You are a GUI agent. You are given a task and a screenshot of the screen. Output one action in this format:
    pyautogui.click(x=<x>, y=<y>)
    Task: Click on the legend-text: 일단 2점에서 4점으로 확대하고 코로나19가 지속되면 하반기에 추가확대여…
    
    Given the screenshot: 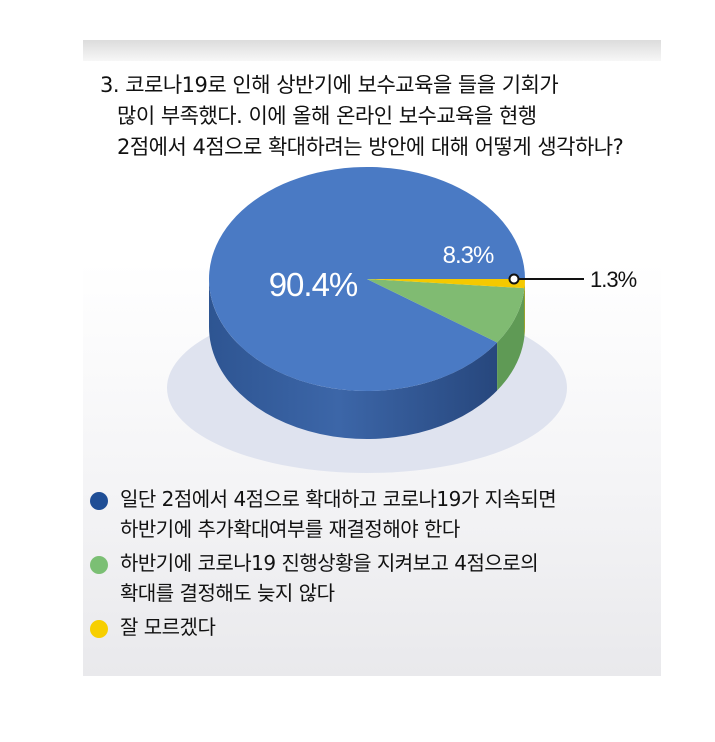 What is the action you would take?
    pyautogui.click(x=338, y=514)
    